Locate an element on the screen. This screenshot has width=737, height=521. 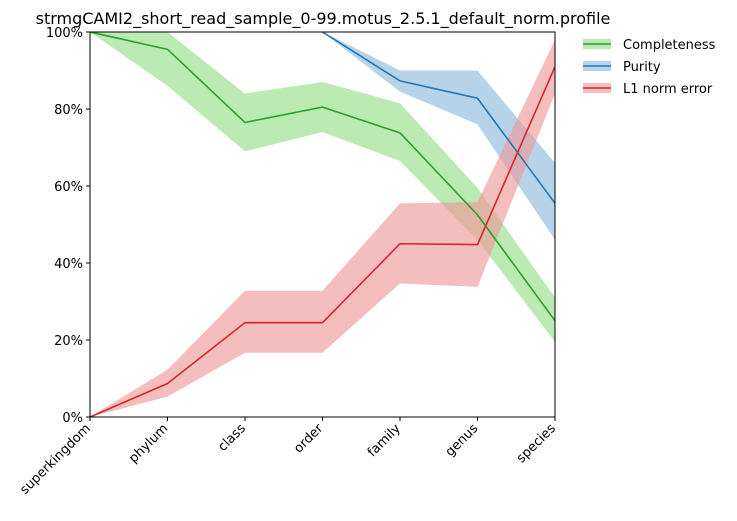
x-tick-label: order is located at coordinates (309, 439).